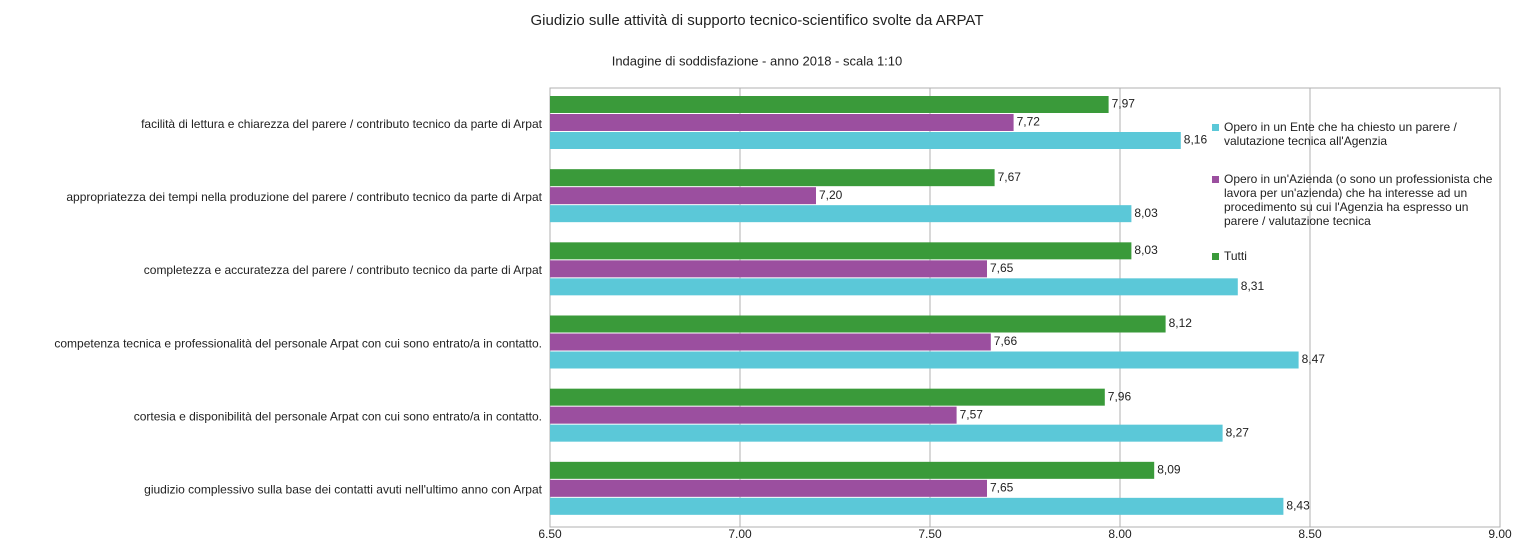  I want to click on x-tick-label: 6.50, so click(550, 534).